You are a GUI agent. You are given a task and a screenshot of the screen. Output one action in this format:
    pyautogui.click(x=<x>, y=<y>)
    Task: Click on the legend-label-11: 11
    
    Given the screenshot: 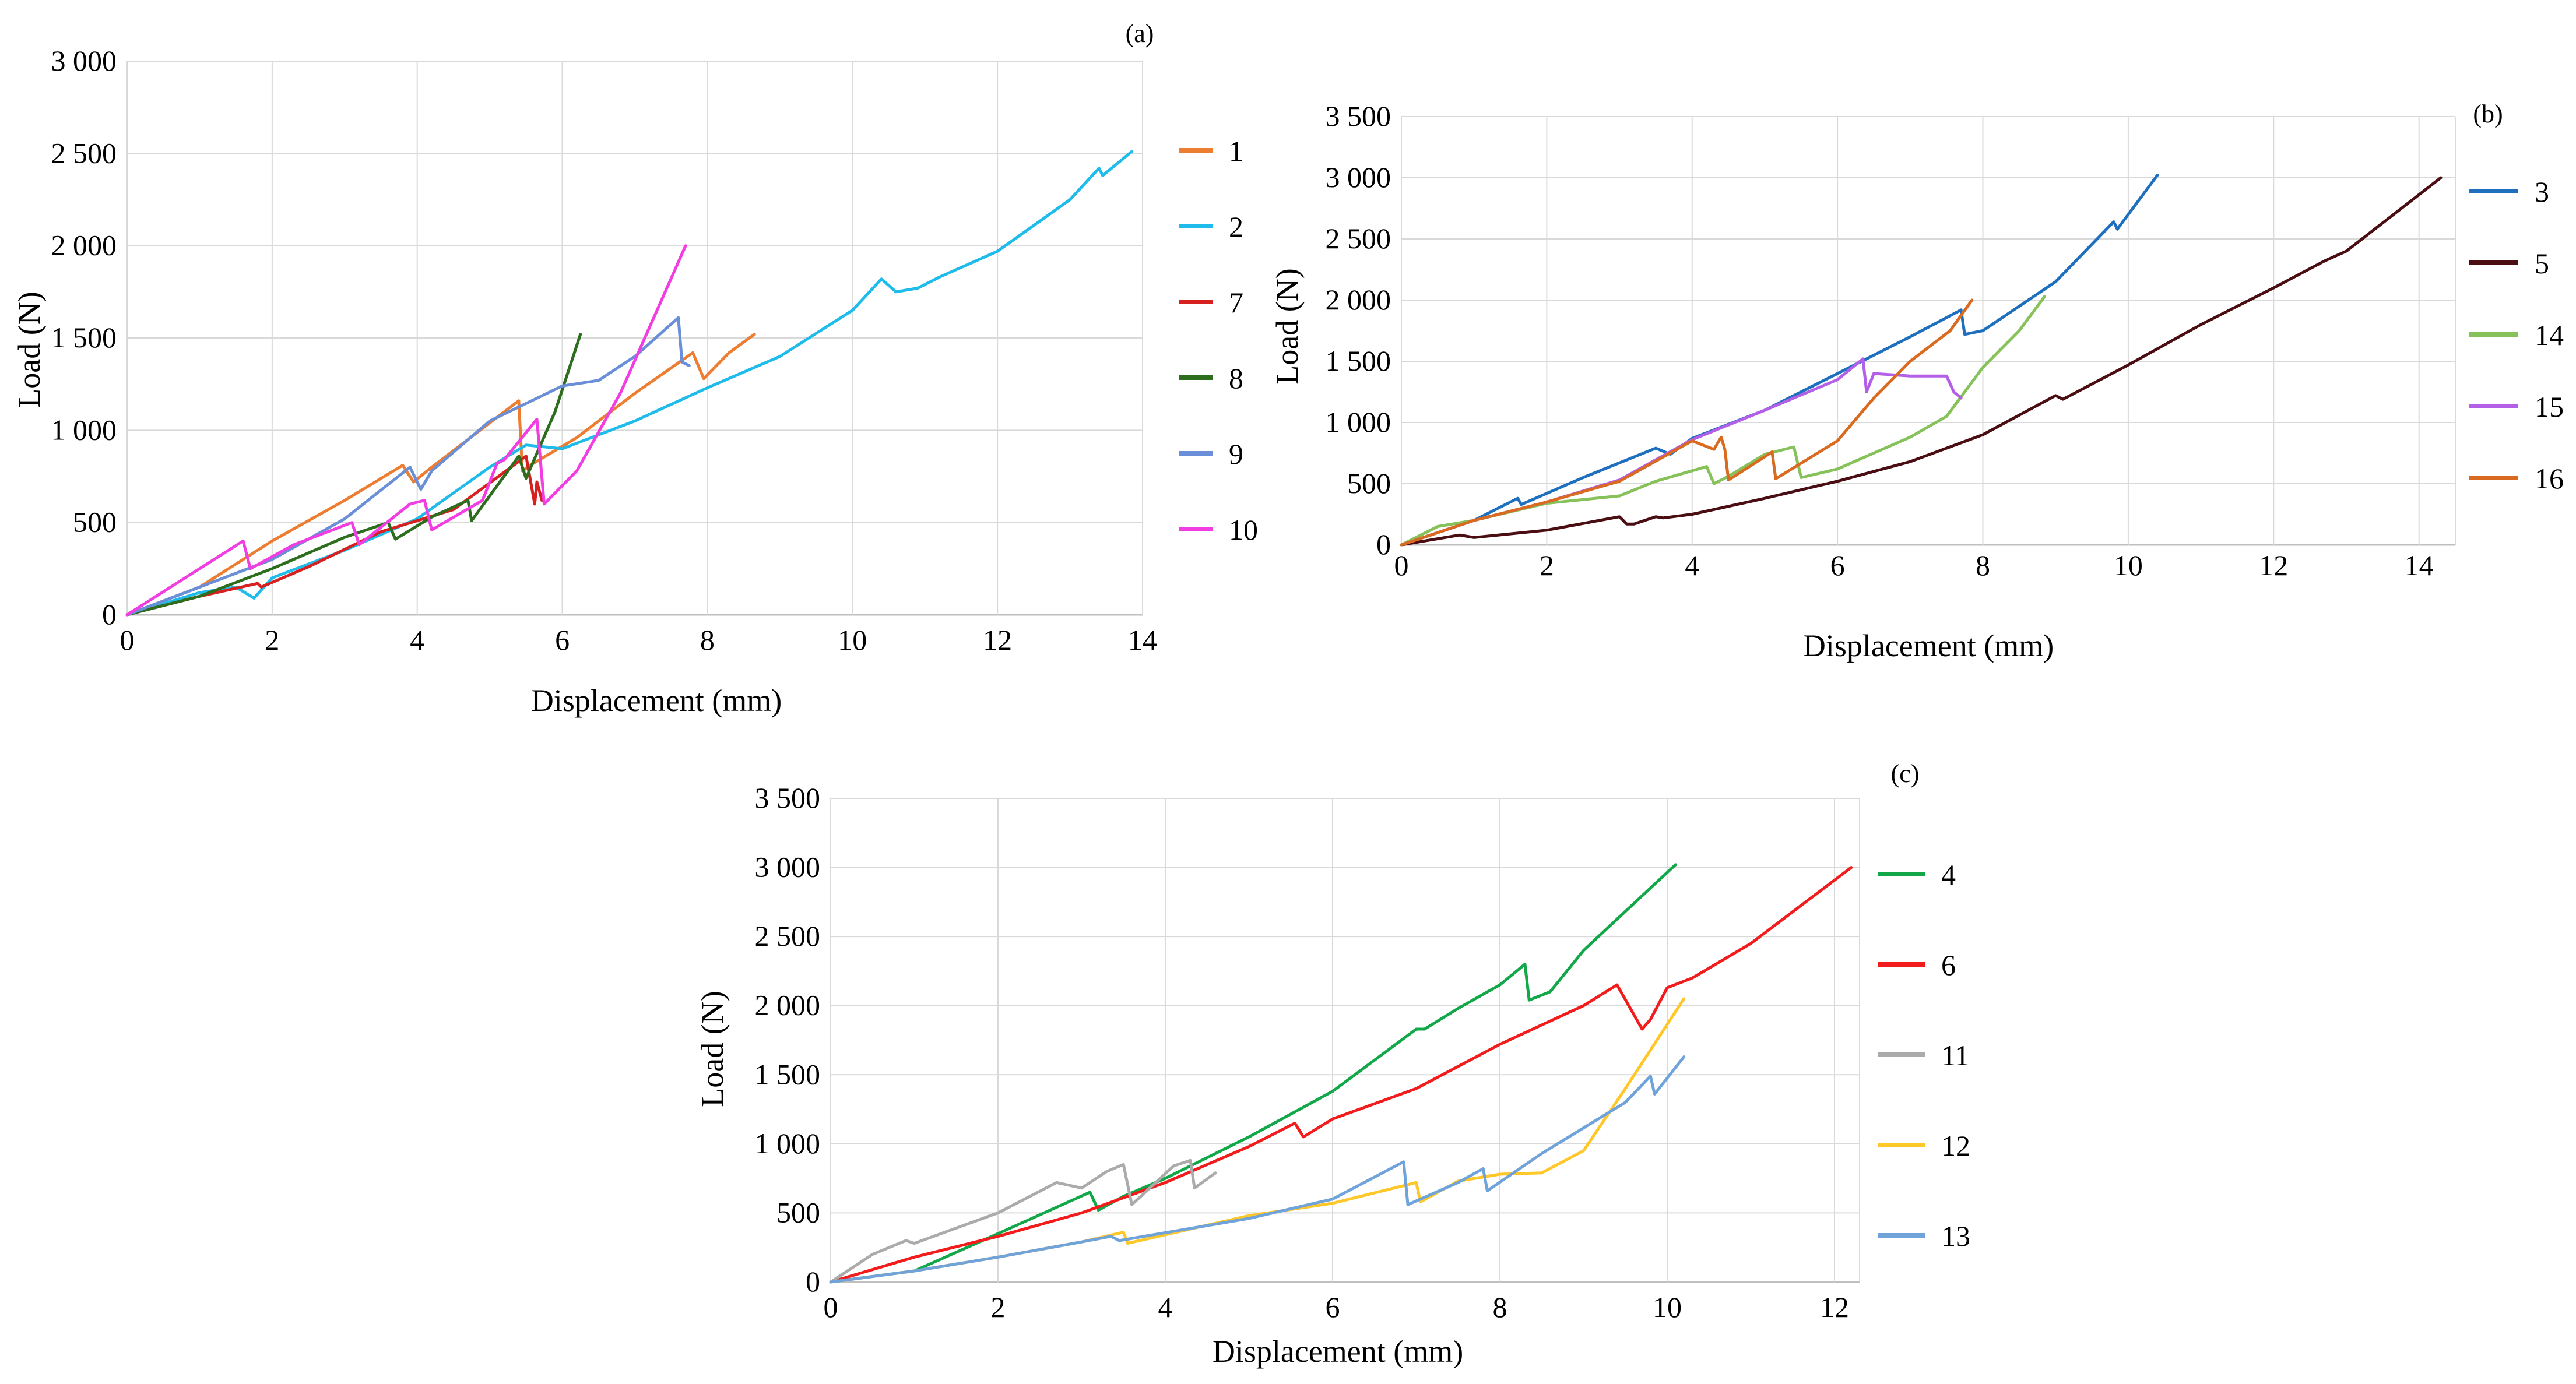 What is the action you would take?
    pyautogui.click(x=1955, y=1055)
    